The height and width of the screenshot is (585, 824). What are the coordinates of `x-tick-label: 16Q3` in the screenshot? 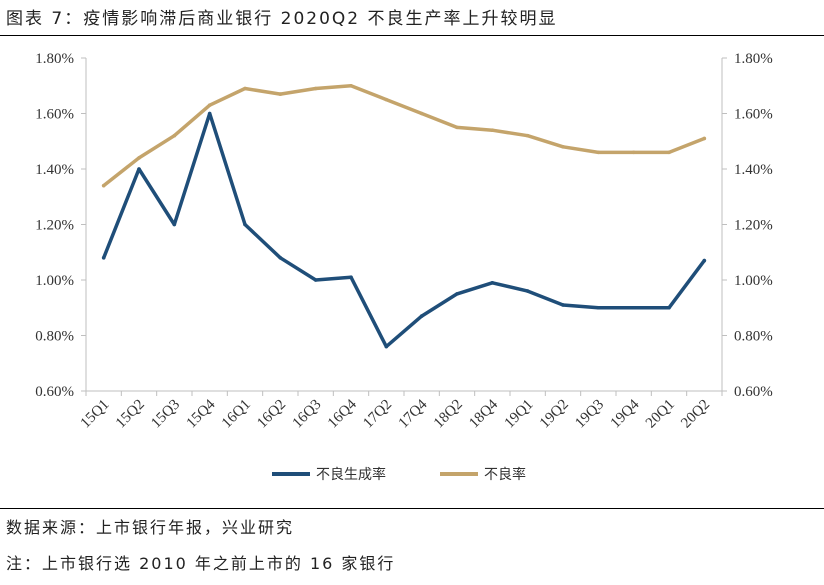 It's located at (307, 414).